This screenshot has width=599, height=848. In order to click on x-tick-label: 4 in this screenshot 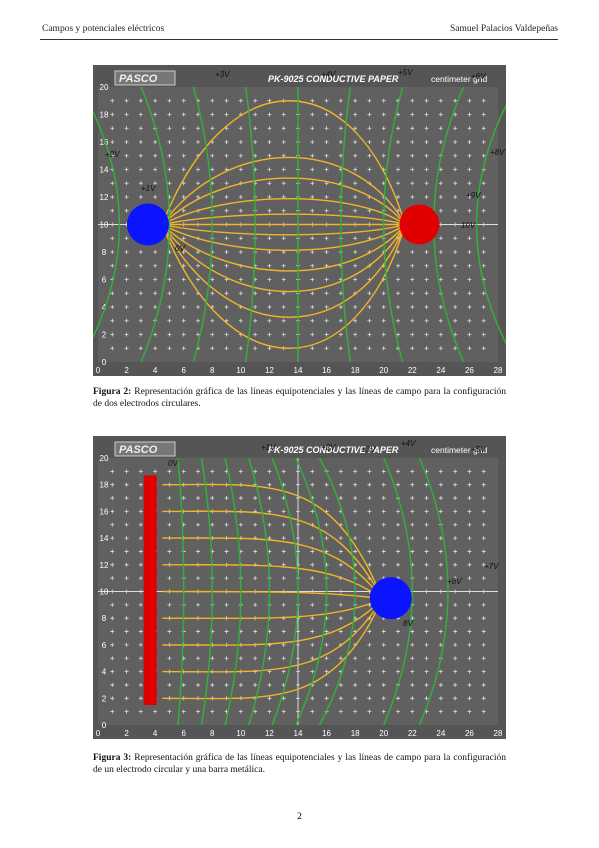, I will do `click(155, 733)`.